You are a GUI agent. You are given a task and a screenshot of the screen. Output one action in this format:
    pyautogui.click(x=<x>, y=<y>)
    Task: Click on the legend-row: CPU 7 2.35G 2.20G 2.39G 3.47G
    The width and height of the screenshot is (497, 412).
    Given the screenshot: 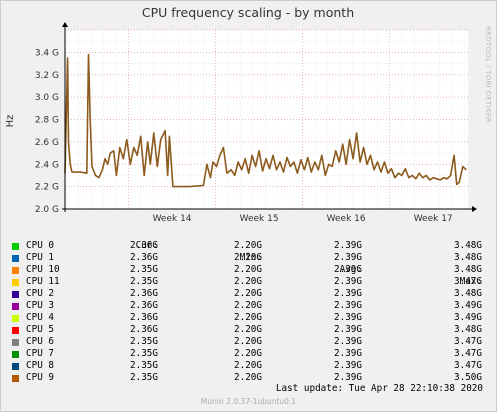 What is the action you would take?
    pyautogui.click(x=251, y=354)
    